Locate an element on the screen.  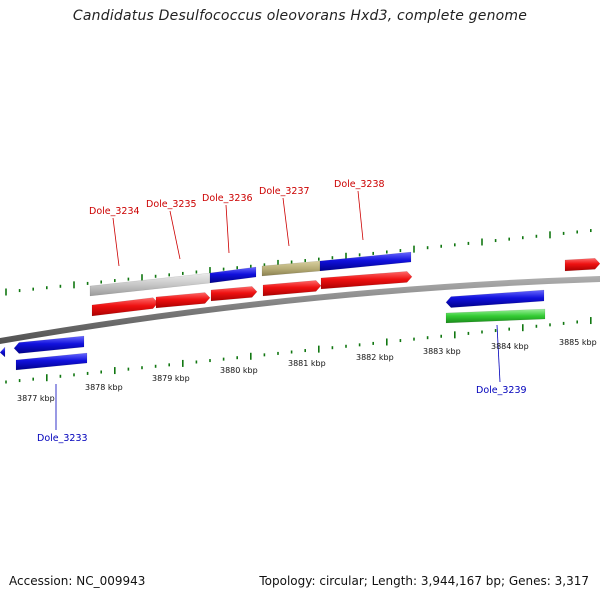
gene-label-dole-3234: Dole_3234 is located at coordinates (114, 211).